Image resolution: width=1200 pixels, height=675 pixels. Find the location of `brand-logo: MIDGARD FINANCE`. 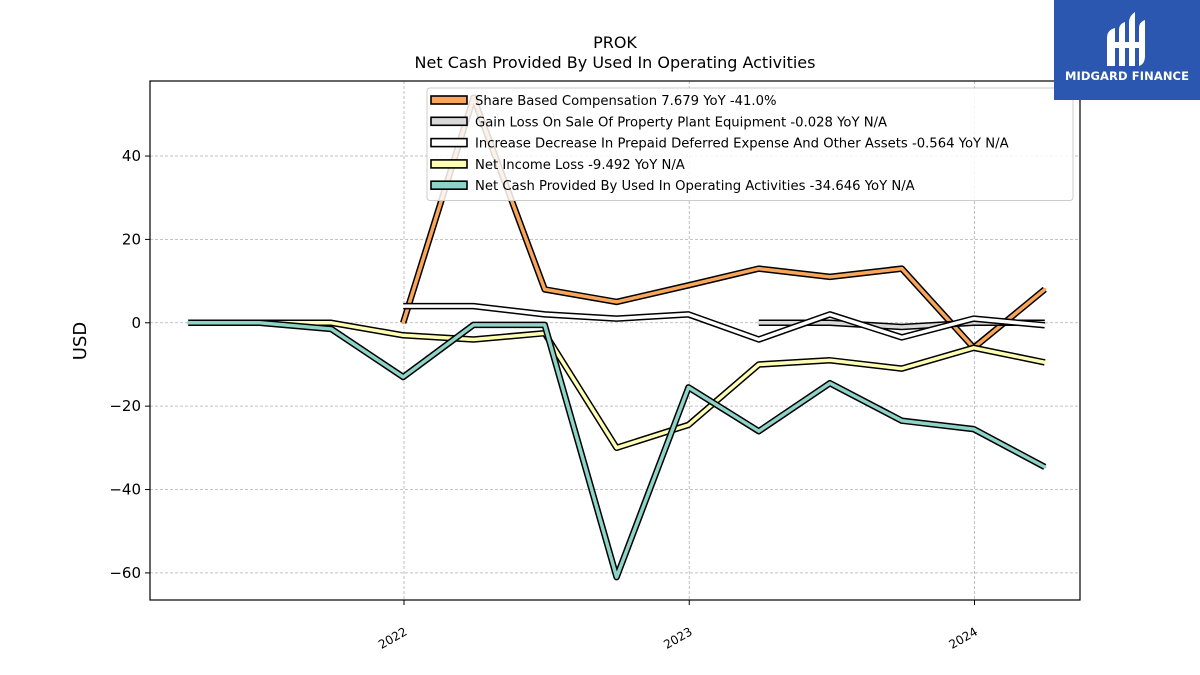

brand-logo: MIDGARD FINANCE is located at coordinates (1127, 50).